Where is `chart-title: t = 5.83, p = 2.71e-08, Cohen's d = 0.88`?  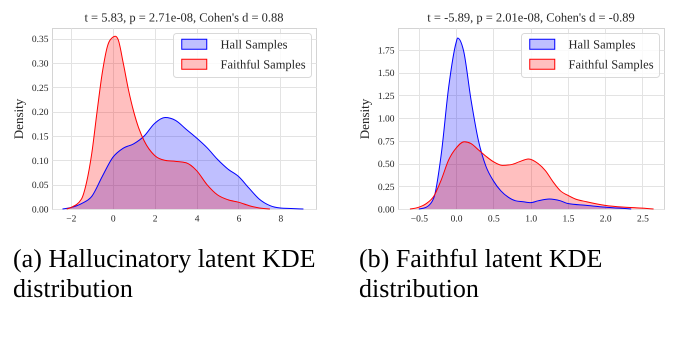
chart-title: t = 5.83, p = 2.71e-08, Cohen's d = 0.88 is located at coordinates (184, 17).